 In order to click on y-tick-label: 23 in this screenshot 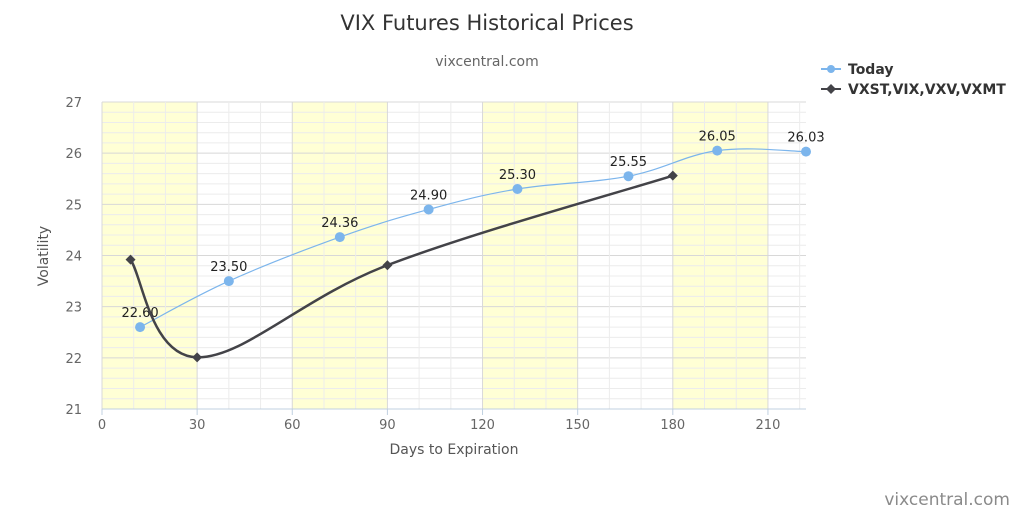, I will do `click(73, 308)`.